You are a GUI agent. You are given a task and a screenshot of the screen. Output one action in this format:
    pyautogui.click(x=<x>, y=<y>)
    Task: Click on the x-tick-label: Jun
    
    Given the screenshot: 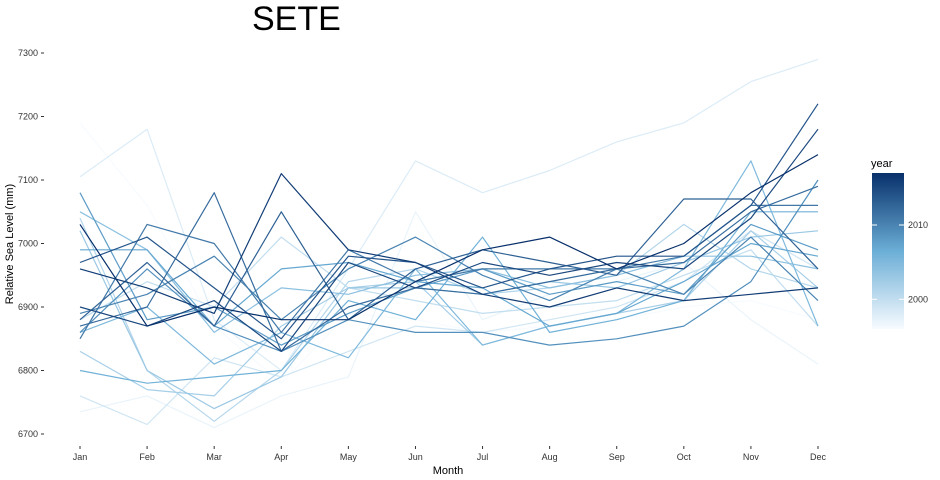 What is the action you would take?
    pyautogui.click(x=415, y=457)
    